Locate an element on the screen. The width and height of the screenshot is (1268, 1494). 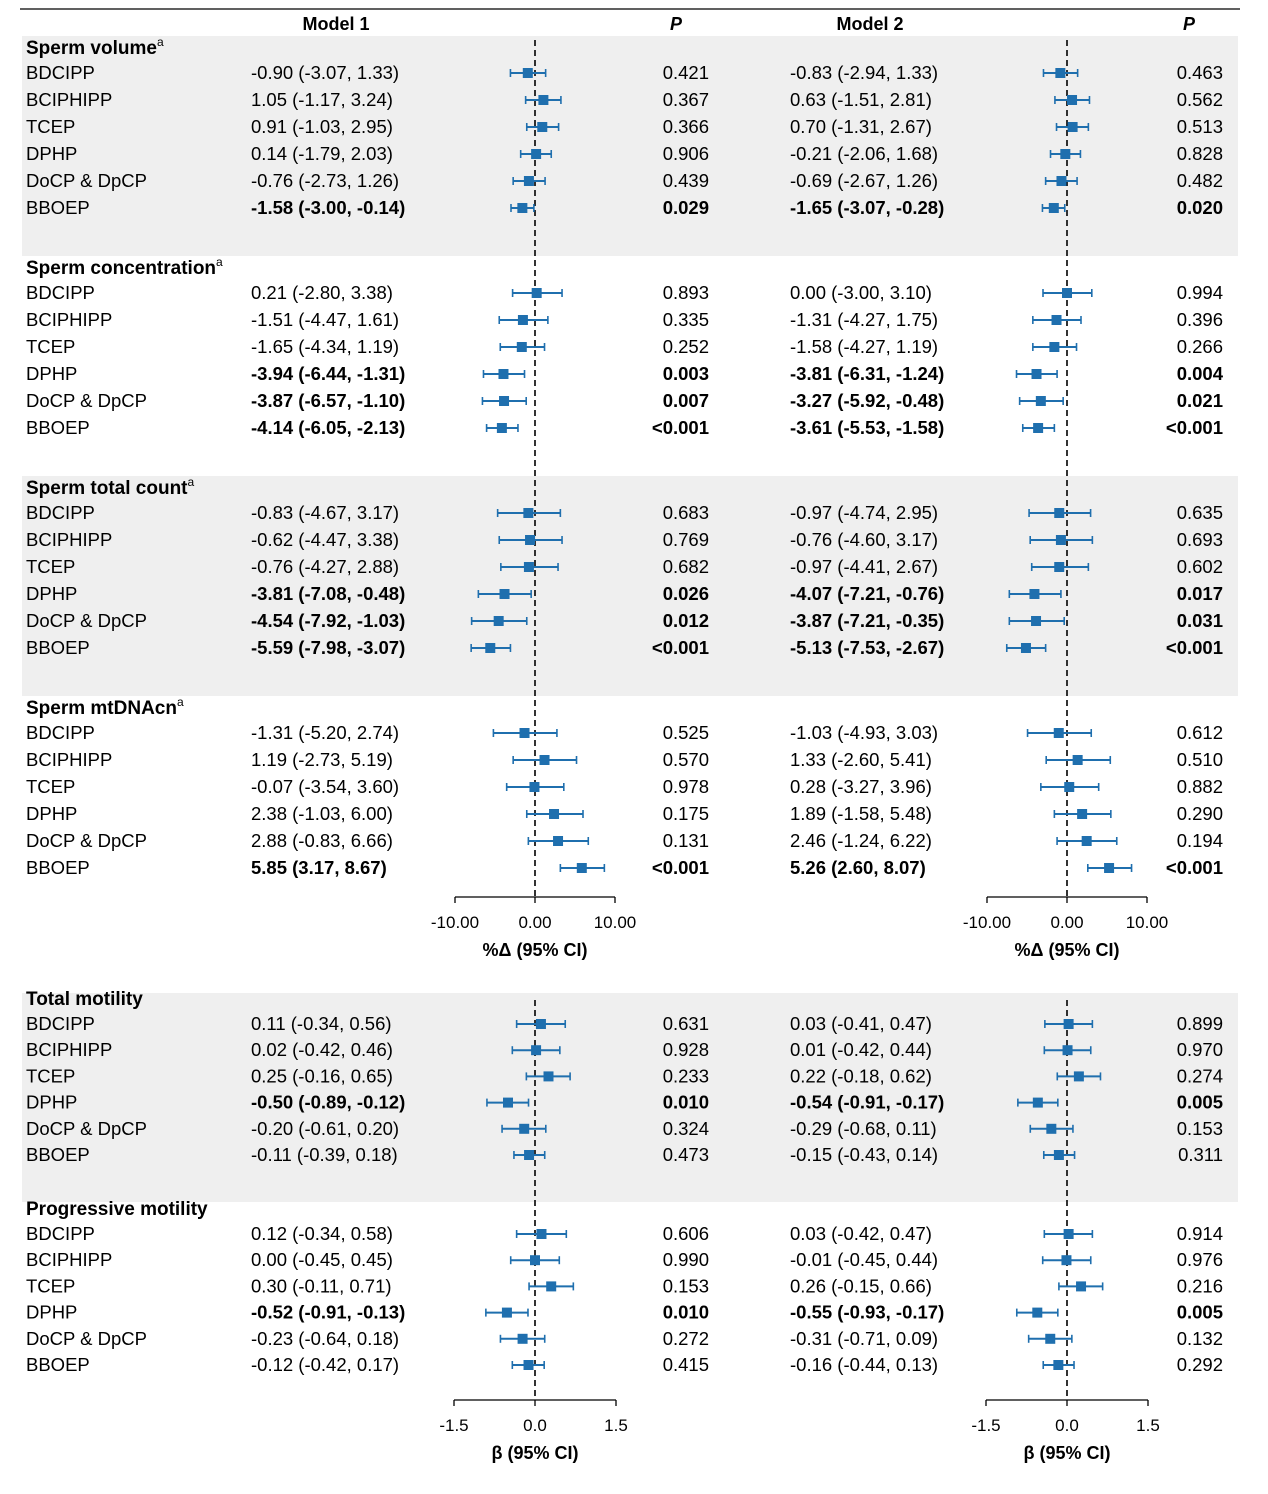
model2-estimate-text: 0.03 (-0.41, 0.47) is located at coordinates (861, 1023).